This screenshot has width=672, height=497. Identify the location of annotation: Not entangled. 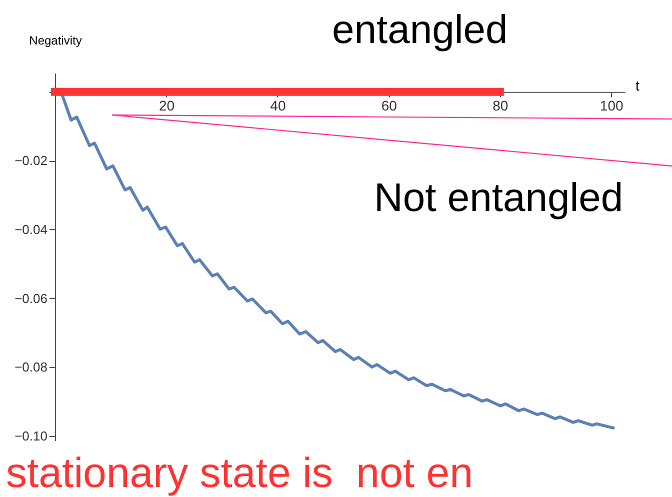
(499, 198).